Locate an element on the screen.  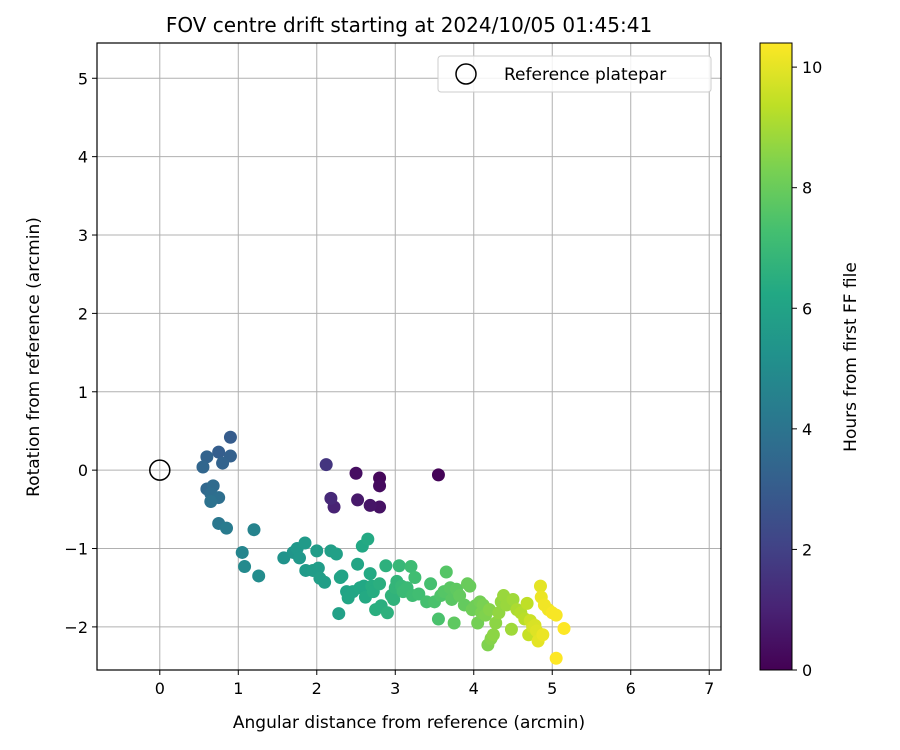
colorbar-tick-label: 4 is located at coordinates (807, 429).